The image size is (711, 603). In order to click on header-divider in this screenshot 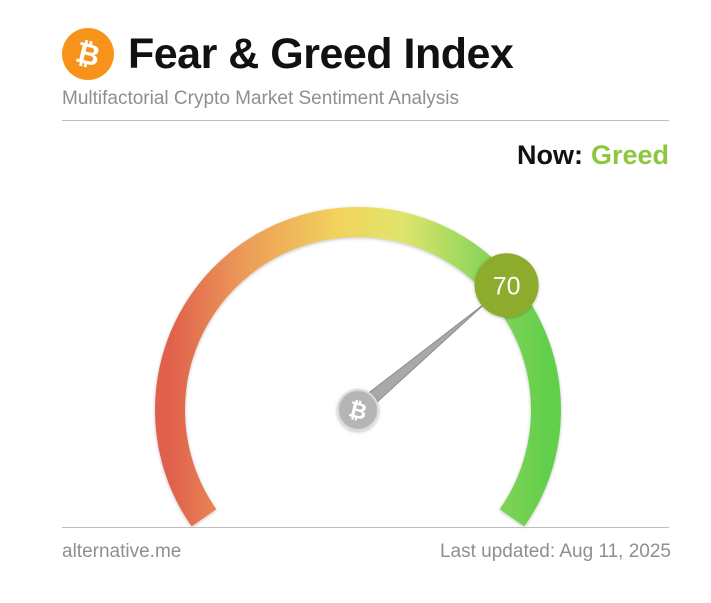, I will do `click(365, 120)`.